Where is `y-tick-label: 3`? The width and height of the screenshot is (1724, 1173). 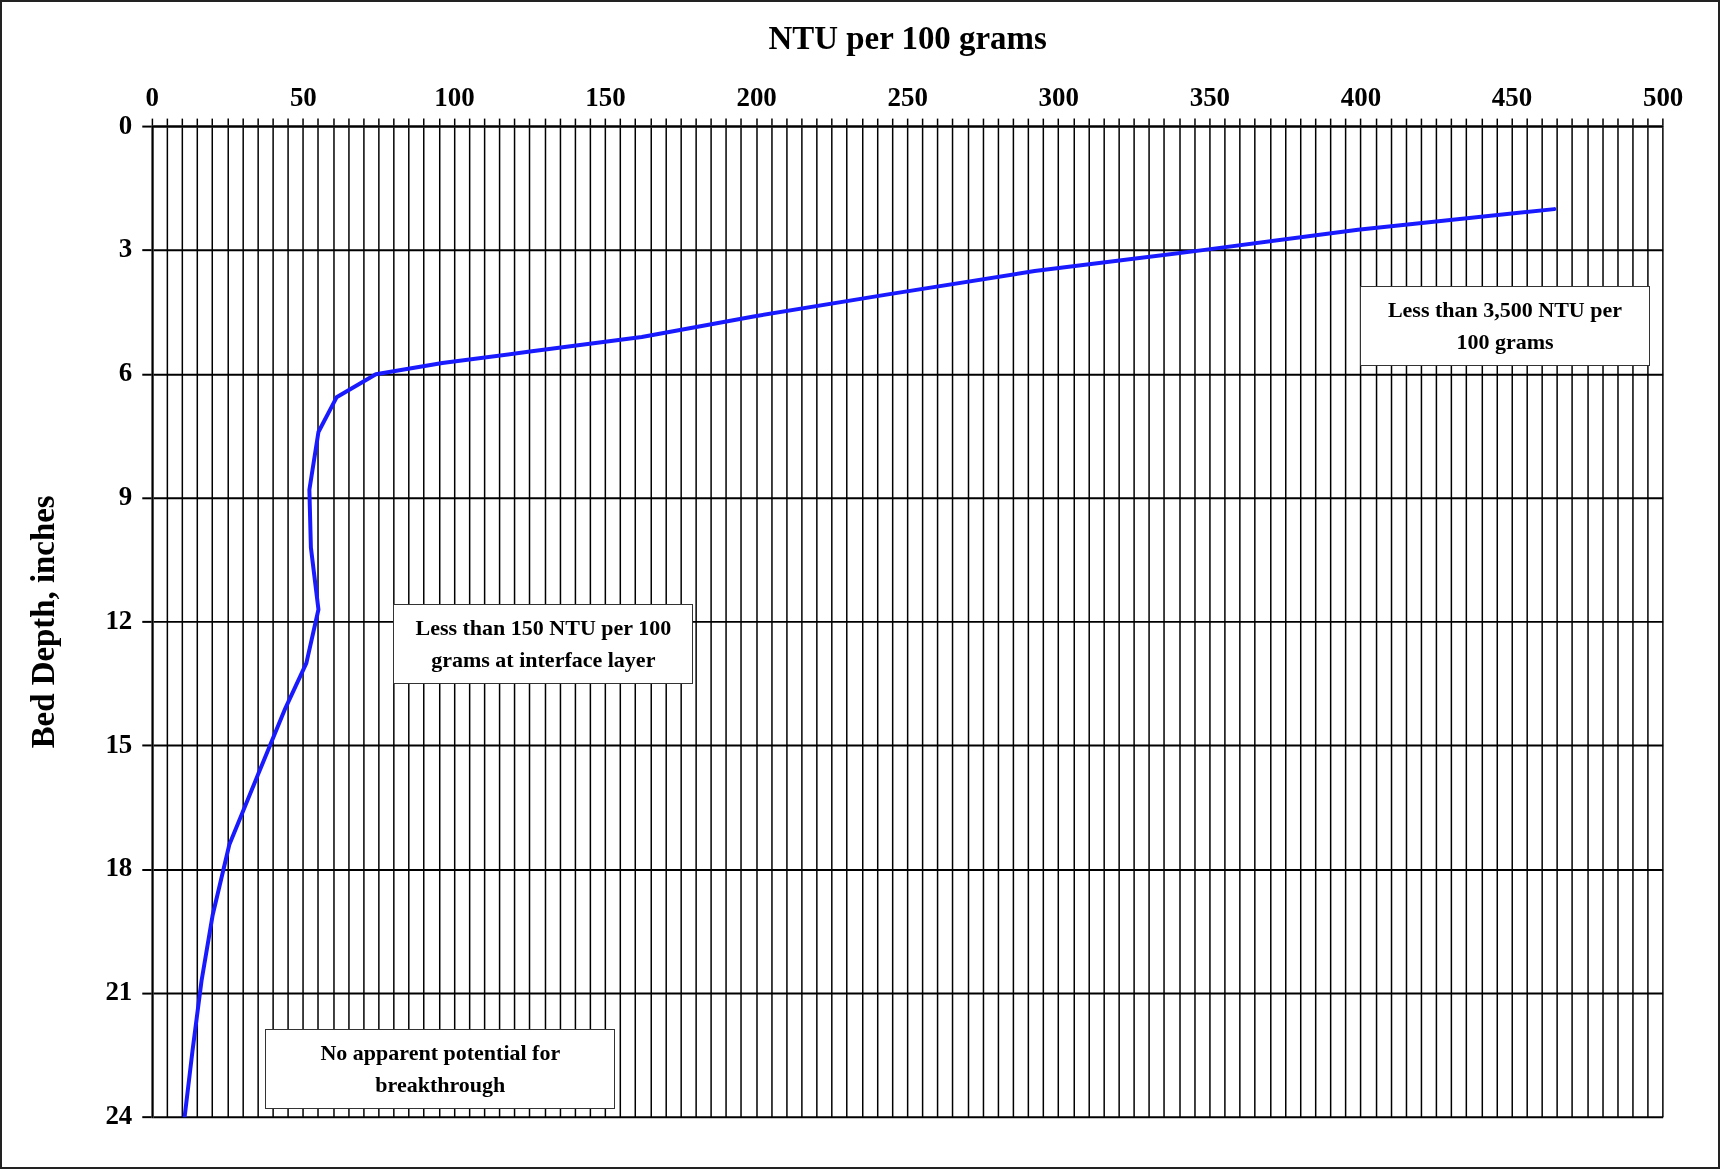
y-tick-label: 3 is located at coordinates (125, 248).